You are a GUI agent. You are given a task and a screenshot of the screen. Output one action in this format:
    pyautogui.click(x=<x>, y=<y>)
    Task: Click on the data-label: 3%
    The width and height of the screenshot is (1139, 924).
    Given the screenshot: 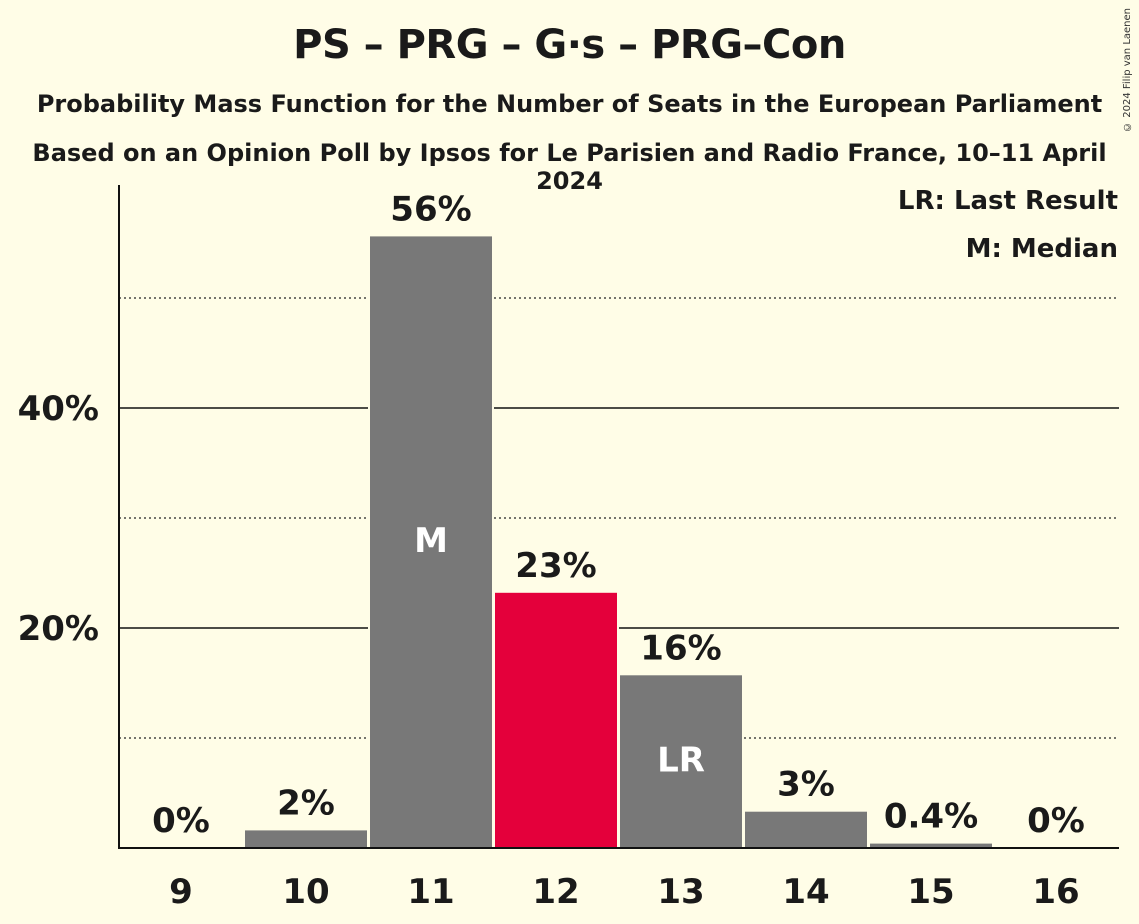 What is the action you would take?
    pyautogui.click(x=806, y=785)
    